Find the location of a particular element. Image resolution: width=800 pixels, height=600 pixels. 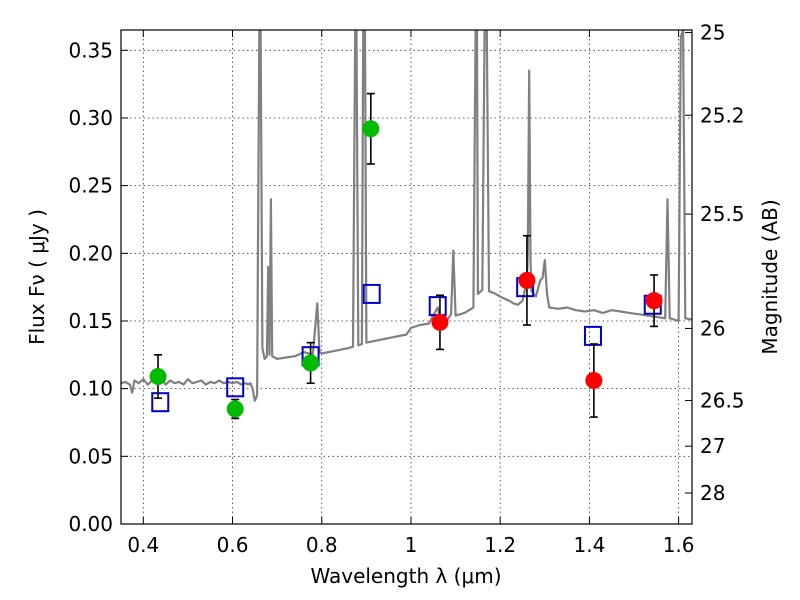

mag-tick-label: 26.5 is located at coordinates (722, 401).